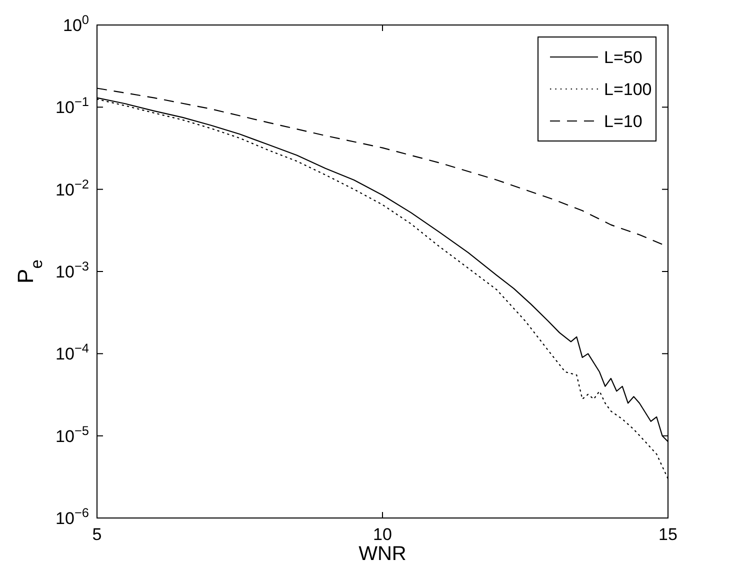 The width and height of the screenshot is (735, 569). Describe the element at coordinates (72, 434) in the screenshot. I see `y-tick-label: 10$^{−5}$` at that location.